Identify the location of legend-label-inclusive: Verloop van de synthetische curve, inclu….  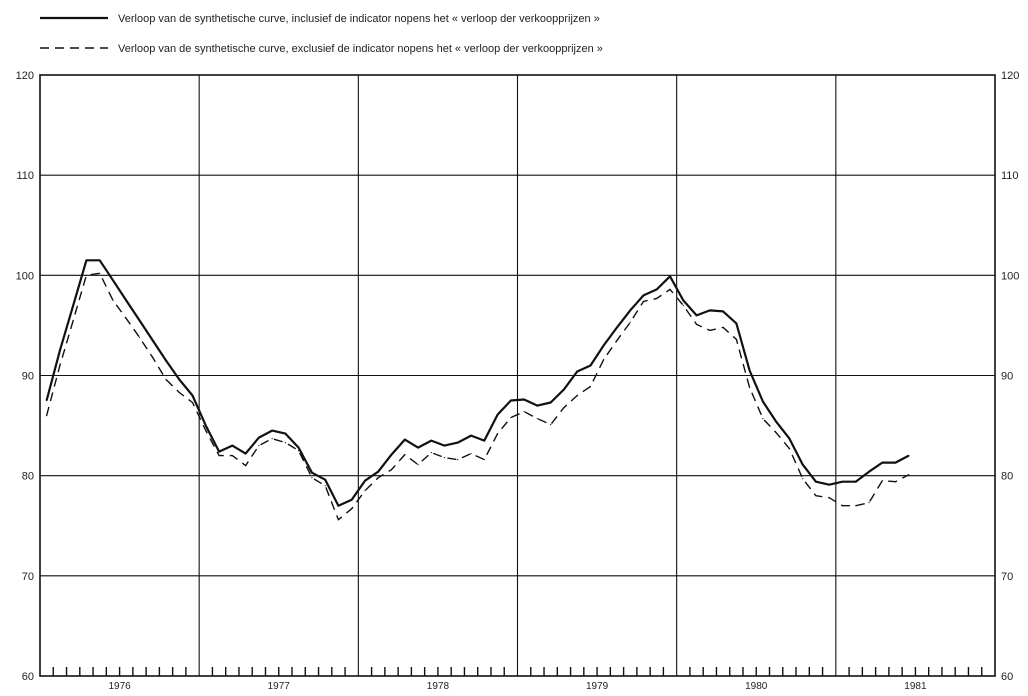
(359, 19).